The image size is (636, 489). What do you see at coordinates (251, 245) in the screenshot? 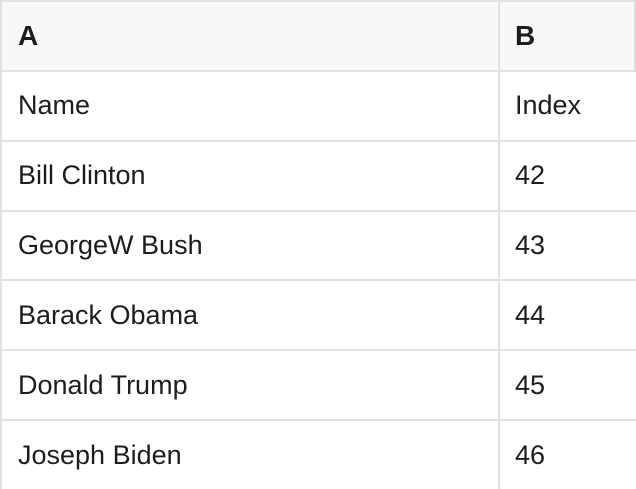
I see `cell-name-georgew-bush: GeorgeW Bush` at bounding box center [251, 245].